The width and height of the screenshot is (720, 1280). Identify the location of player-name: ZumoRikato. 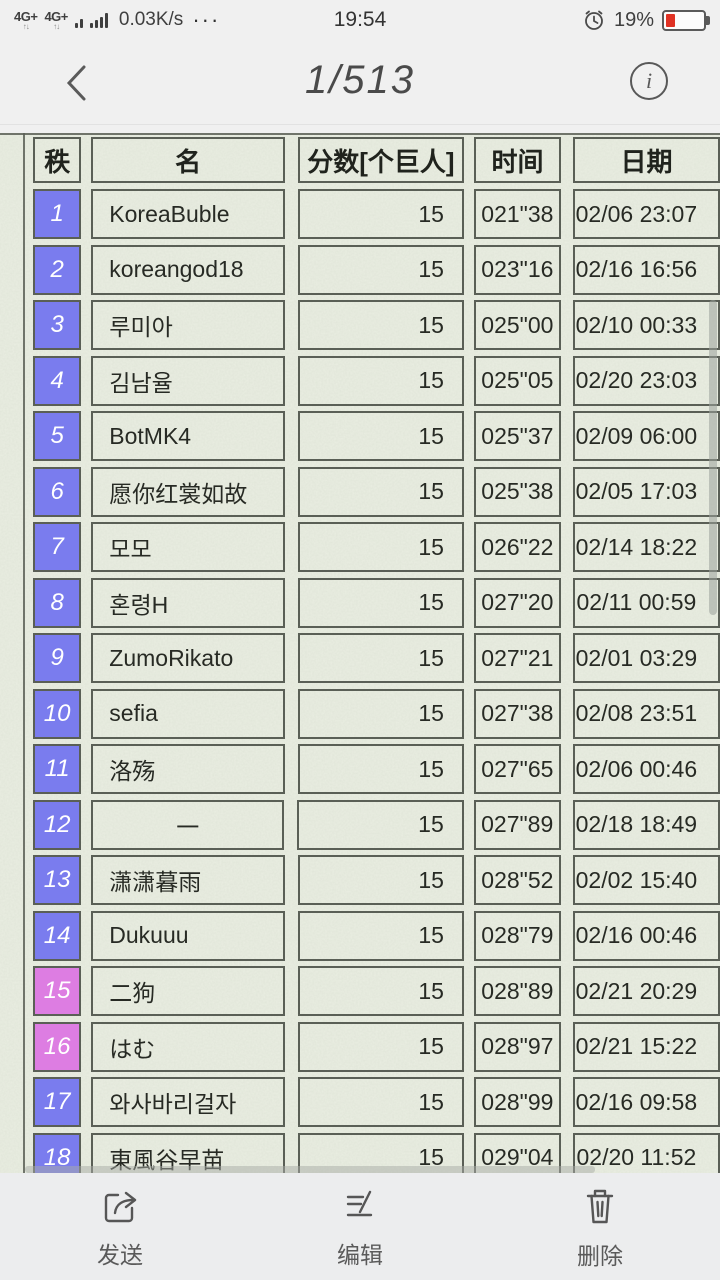
(188, 658).